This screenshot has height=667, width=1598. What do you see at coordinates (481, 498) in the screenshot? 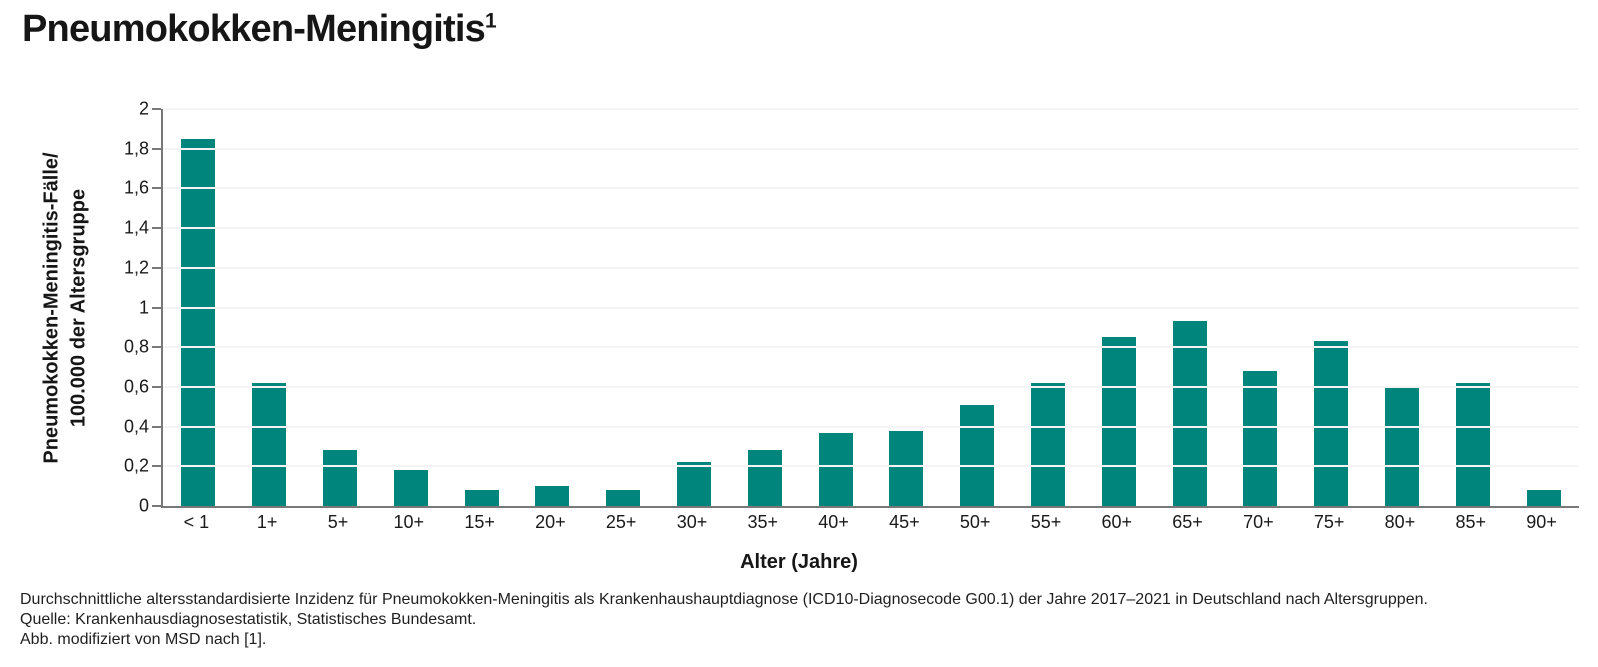
I see `bar-15+` at bounding box center [481, 498].